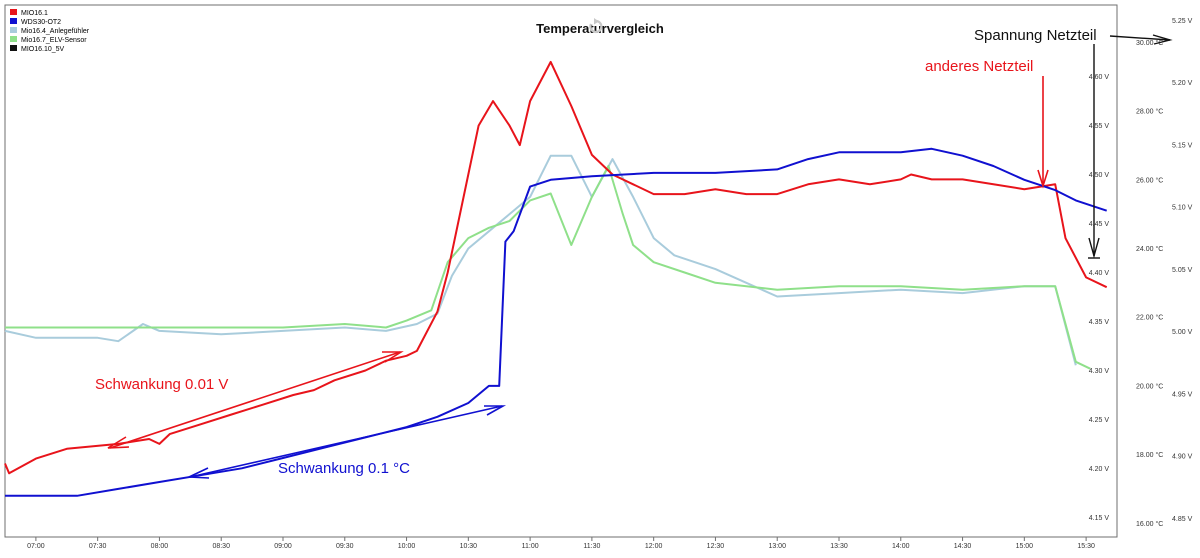  What do you see at coordinates (979, 66) in the screenshot?
I see `annotation-text-anderes-netzteil: anderes Netzteil` at bounding box center [979, 66].